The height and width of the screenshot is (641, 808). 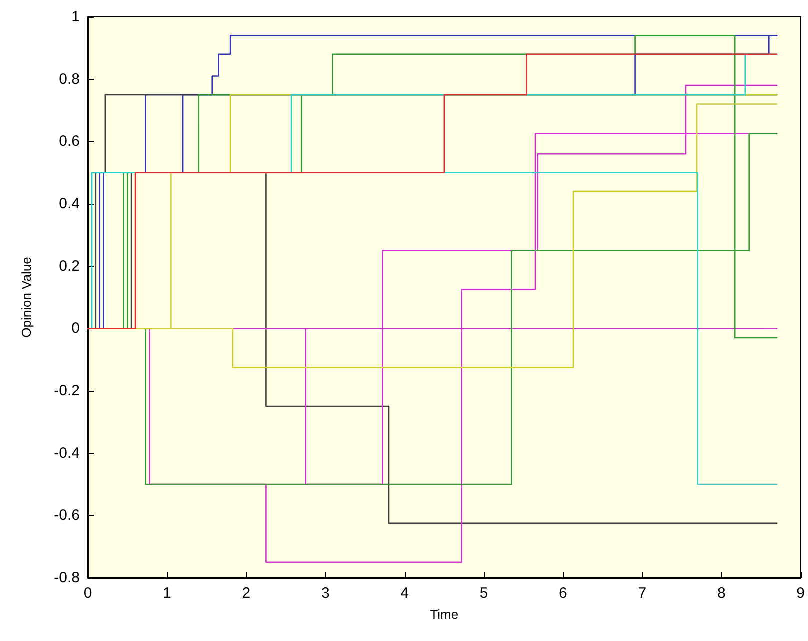 I want to click on x-tick-label: 8, so click(x=721, y=593).